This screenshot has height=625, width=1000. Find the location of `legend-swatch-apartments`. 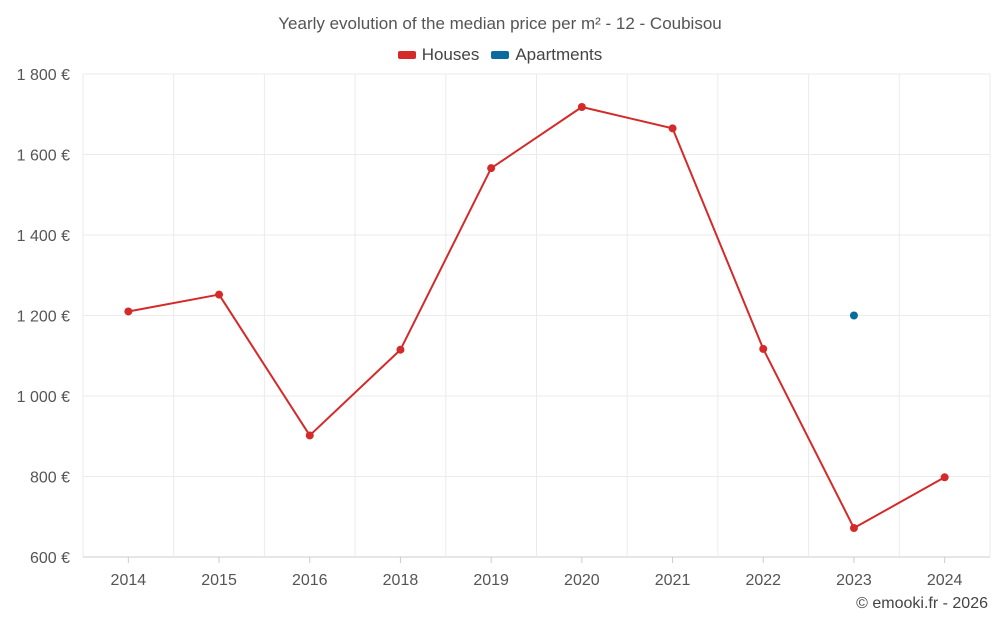

legend-swatch-apartments is located at coordinates (500, 55).